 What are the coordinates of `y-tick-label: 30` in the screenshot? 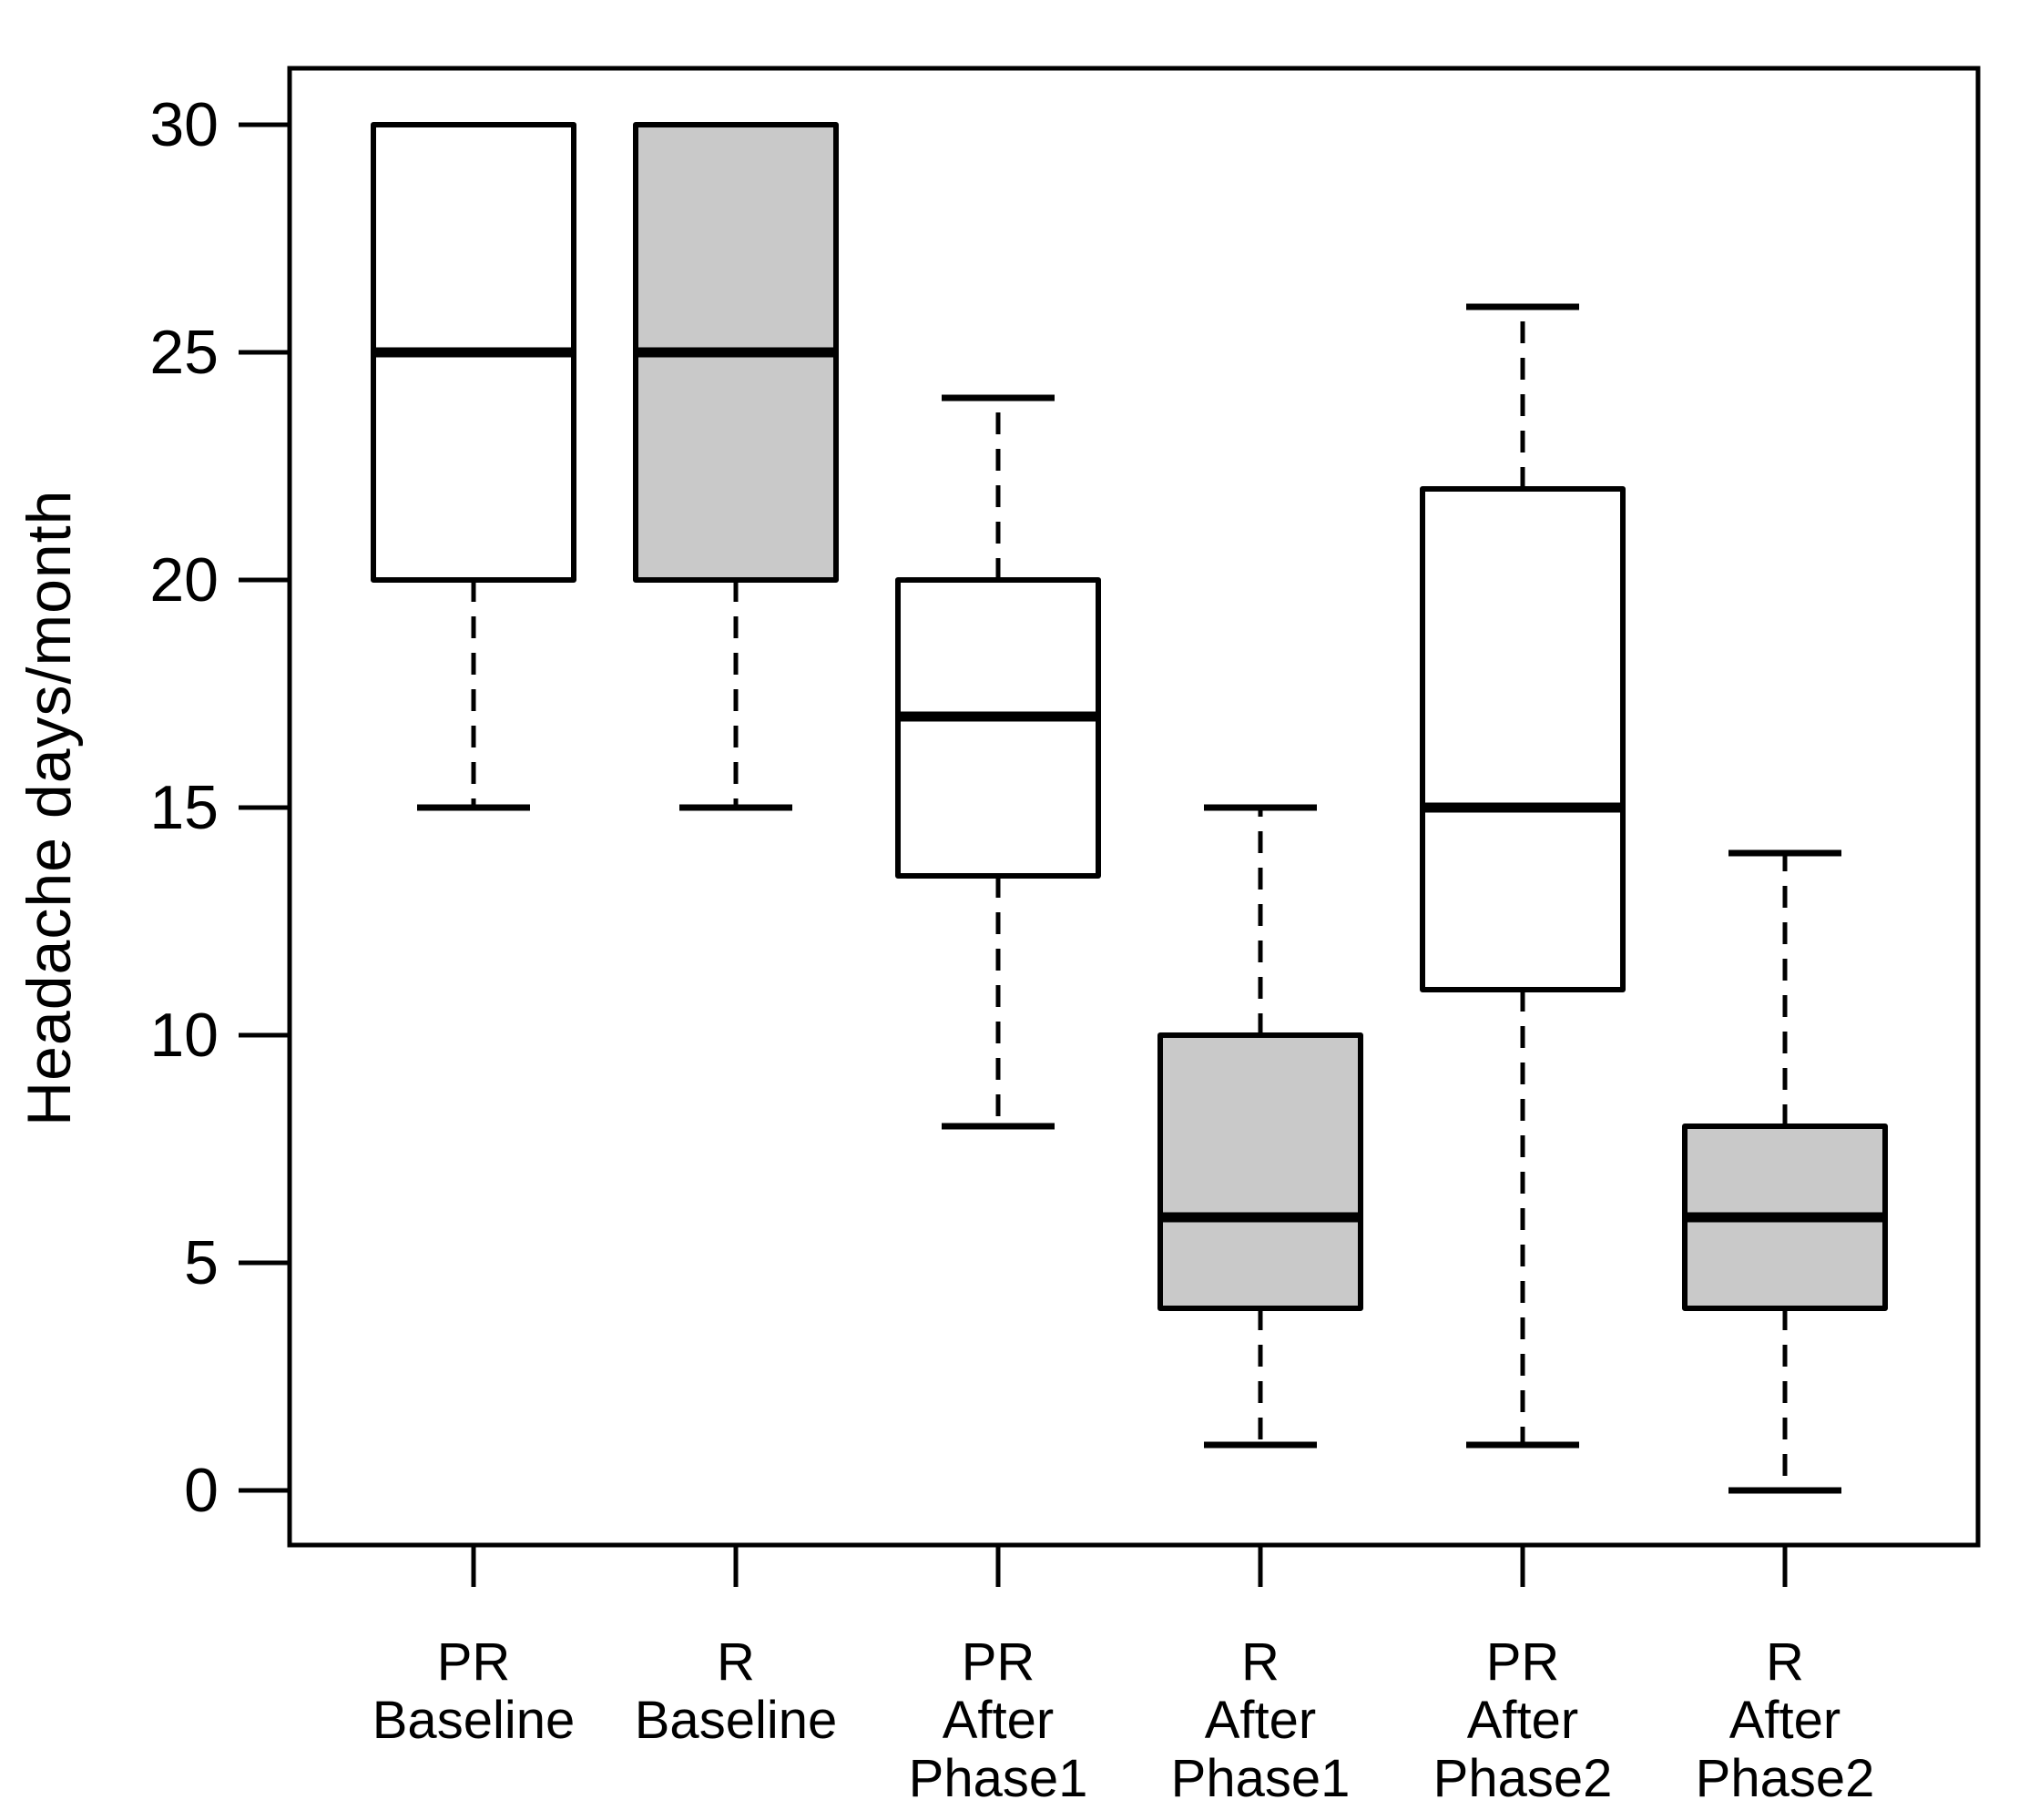 It's located at (184, 125).